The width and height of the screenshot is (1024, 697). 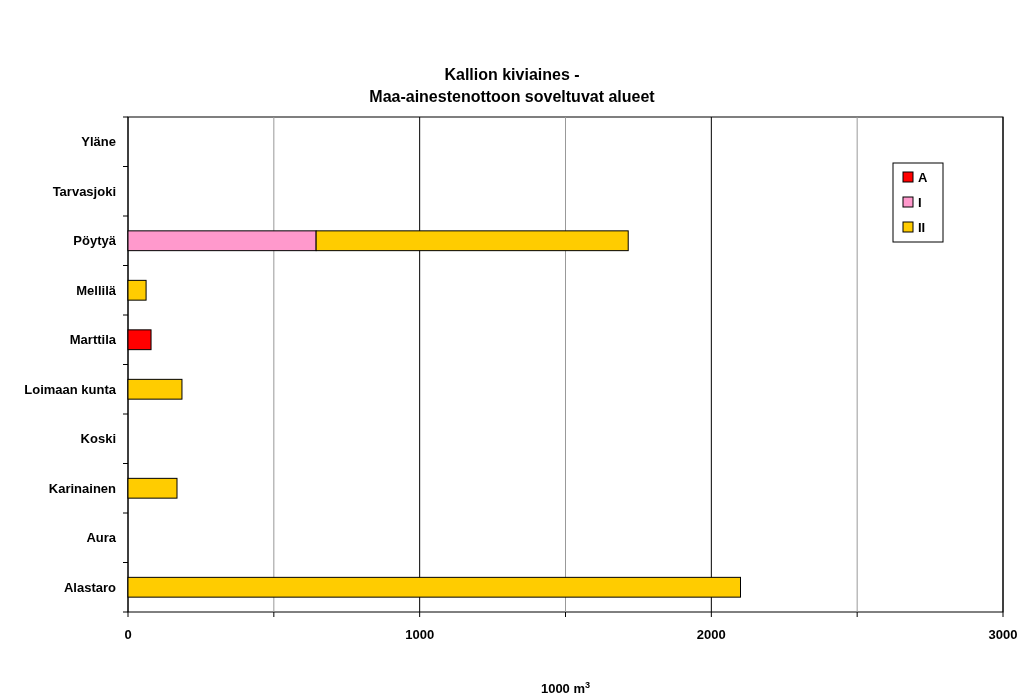 What do you see at coordinates (93, 340) in the screenshot?
I see `y-tick-label: Marttila` at bounding box center [93, 340].